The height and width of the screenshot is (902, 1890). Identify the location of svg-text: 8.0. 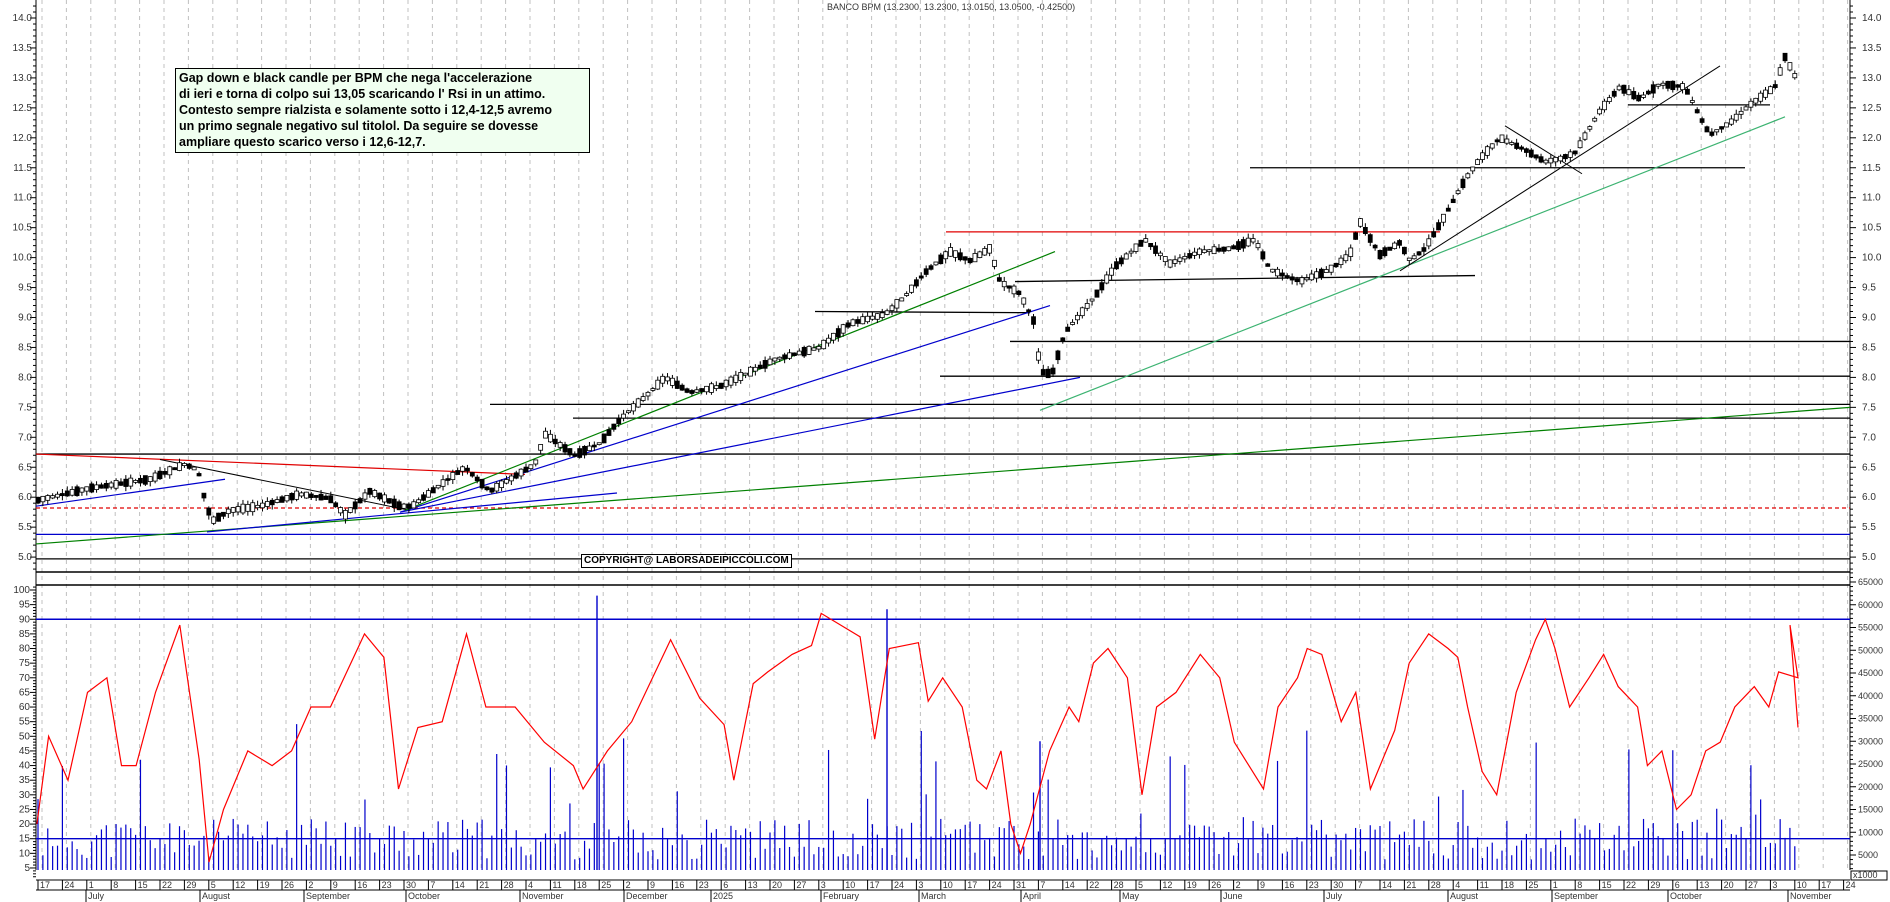
(25, 377).